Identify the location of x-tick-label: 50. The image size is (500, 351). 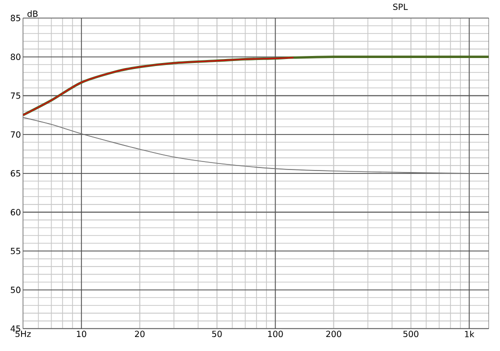
(217, 334).